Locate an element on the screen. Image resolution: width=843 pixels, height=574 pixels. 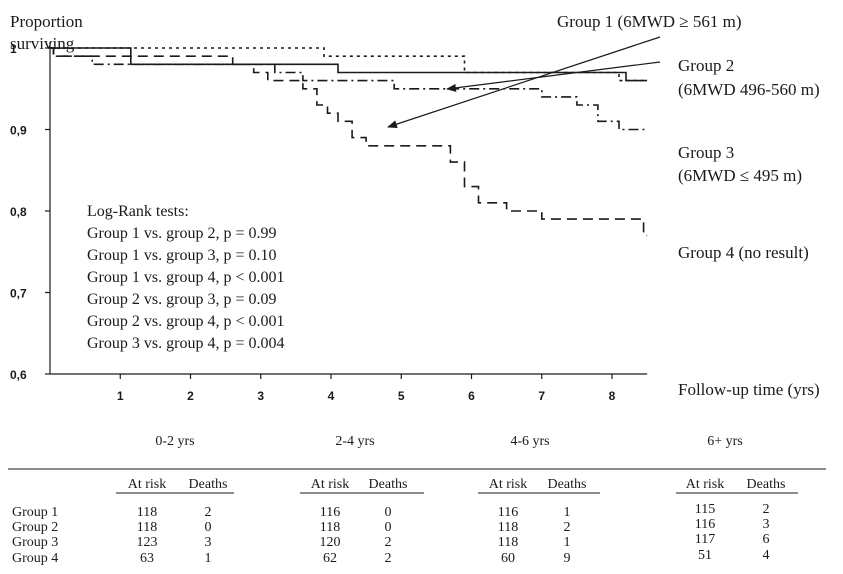
annotation-group-4: Group 4 (no result) is located at coordinates (743, 252).